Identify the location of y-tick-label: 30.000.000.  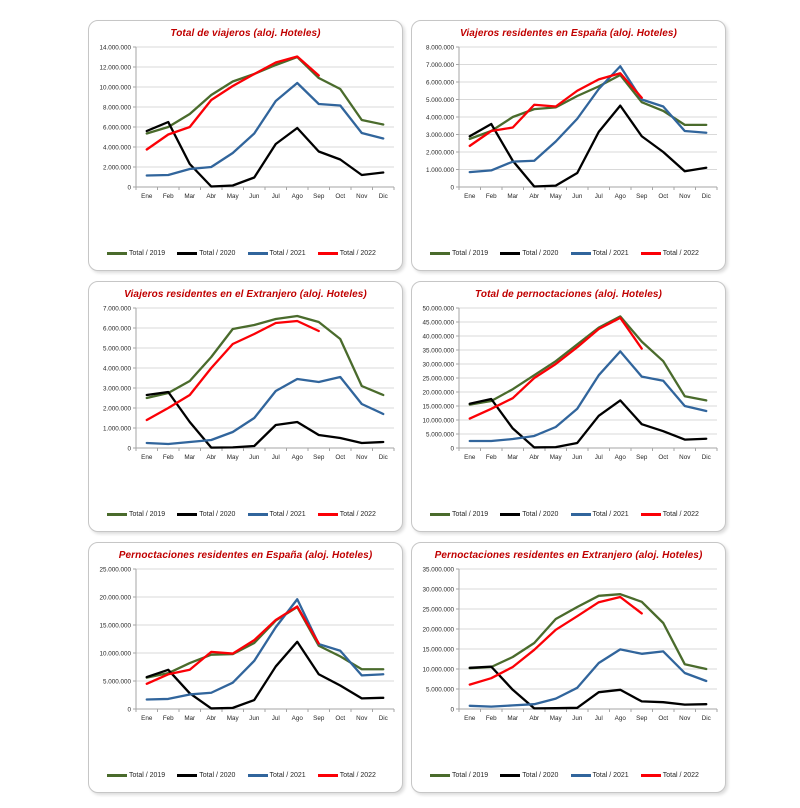
(438, 589).